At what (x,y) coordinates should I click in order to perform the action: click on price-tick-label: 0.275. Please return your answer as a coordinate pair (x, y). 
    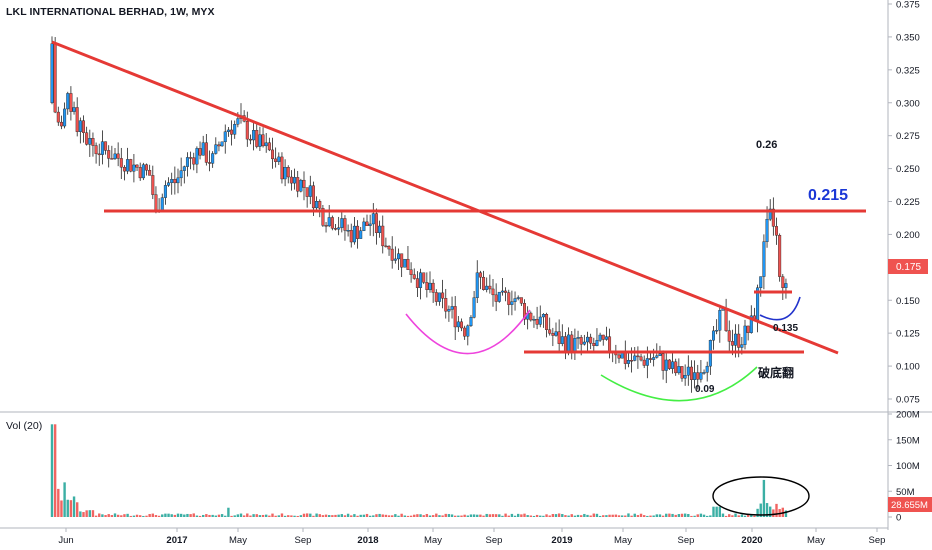
    Looking at the image, I should click on (908, 136).